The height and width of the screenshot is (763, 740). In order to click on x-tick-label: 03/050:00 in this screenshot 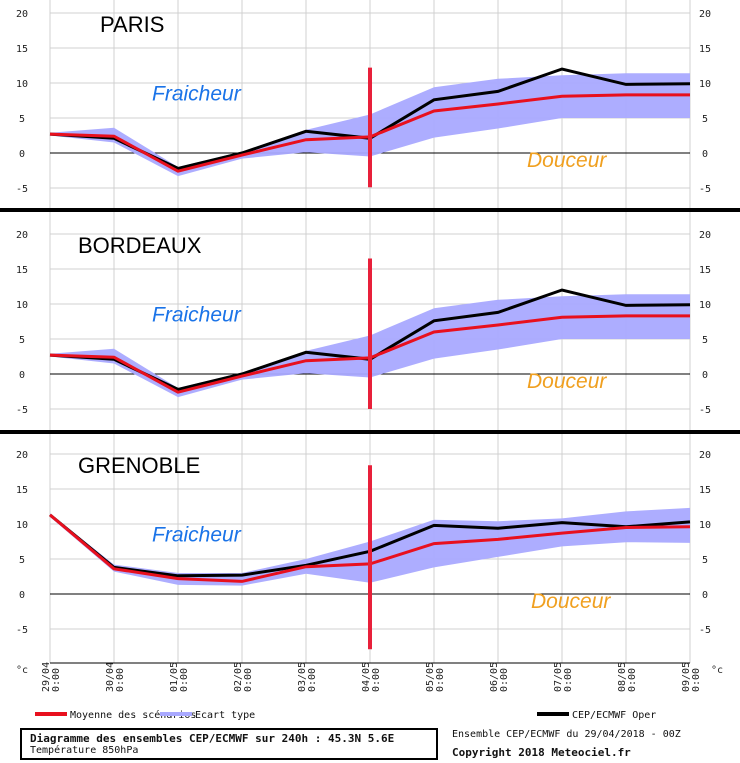, I will do `click(307, 677)`.